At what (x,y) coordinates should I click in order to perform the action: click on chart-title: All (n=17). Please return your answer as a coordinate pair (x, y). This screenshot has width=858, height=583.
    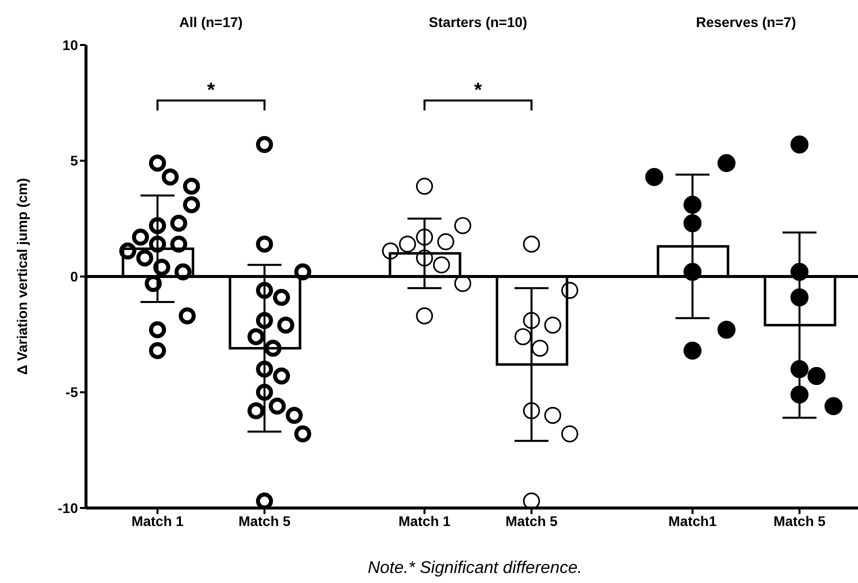
    Looking at the image, I should click on (211, 22).